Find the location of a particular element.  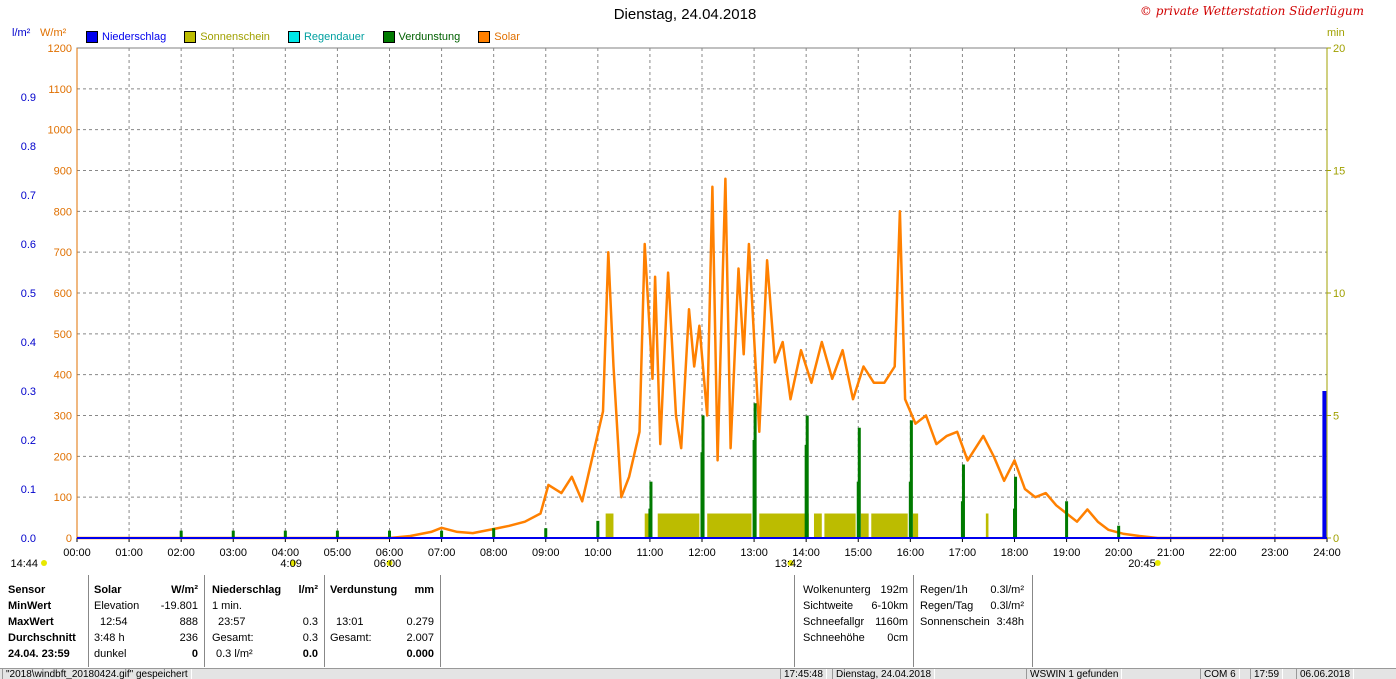

status-port: COM 6 is located at coordinates (1220, 674).